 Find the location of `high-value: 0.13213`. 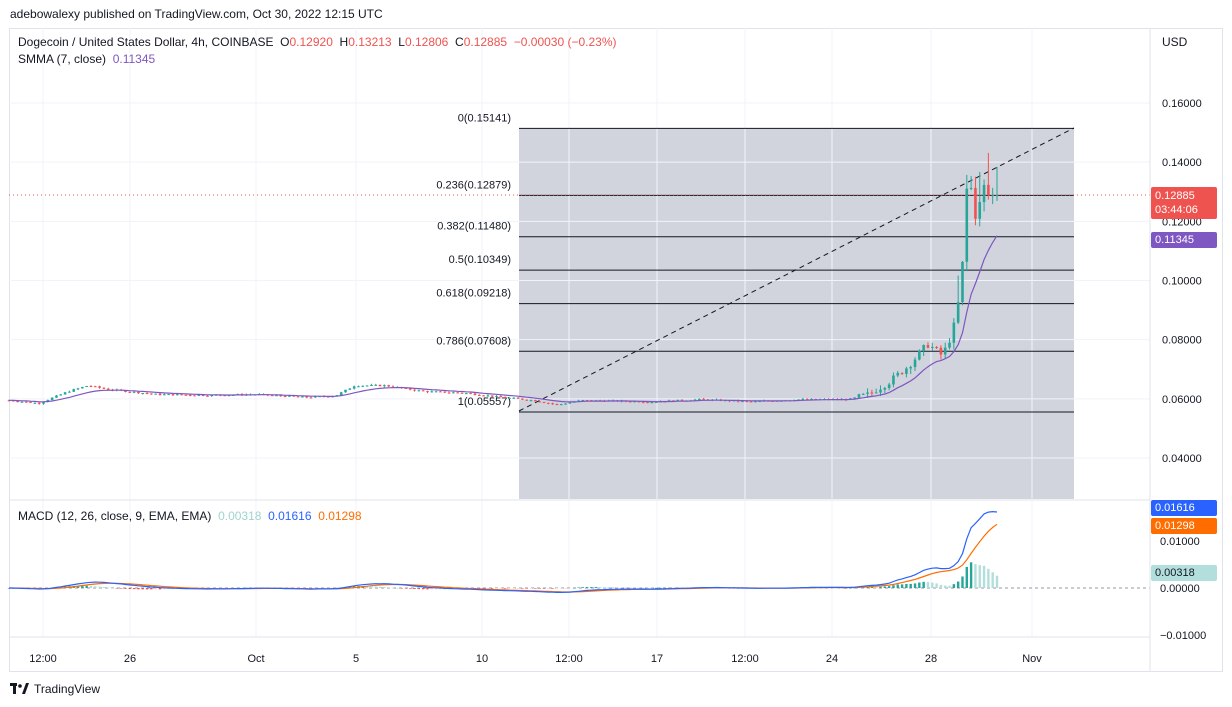

high-value: 0.13213 is located at coordinates (370, 42).